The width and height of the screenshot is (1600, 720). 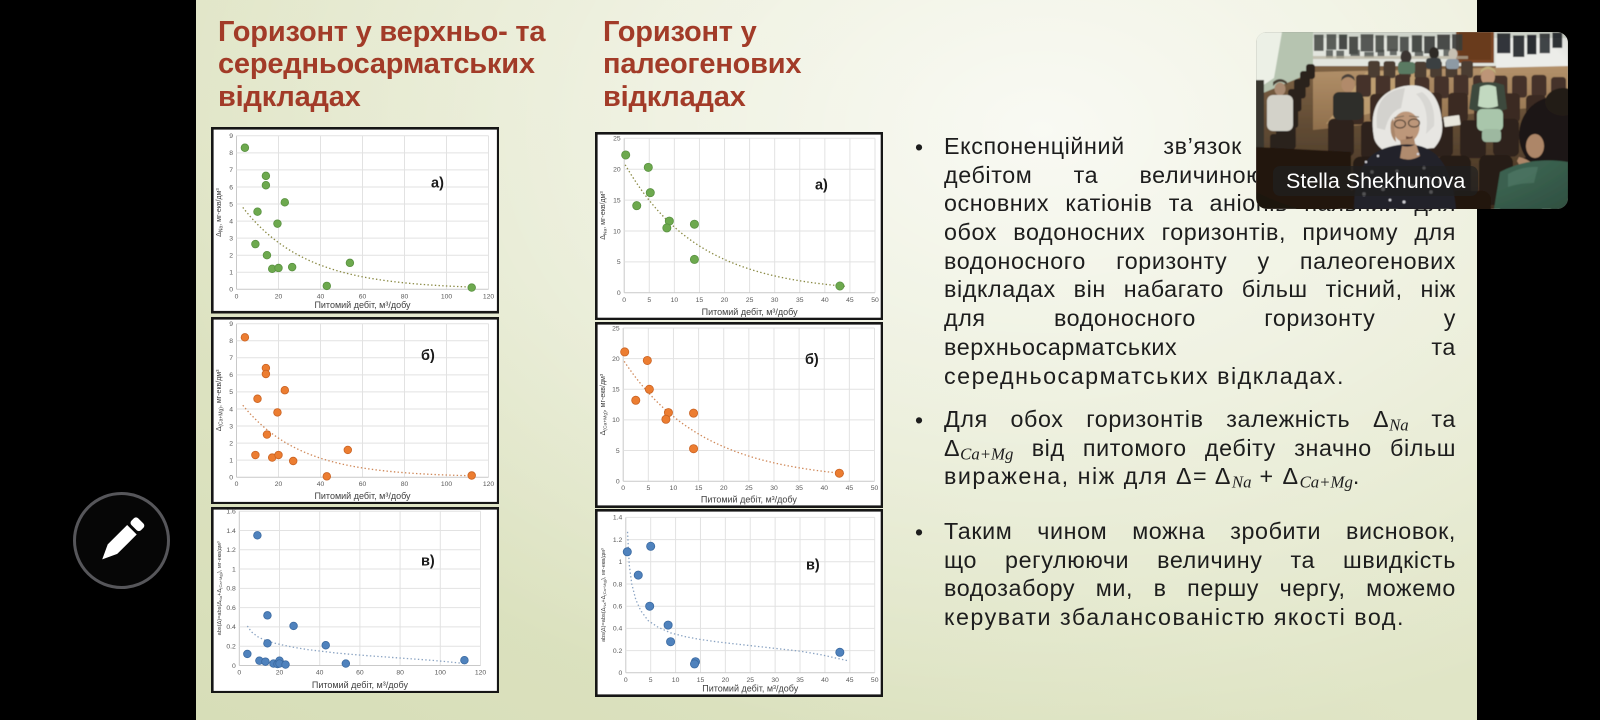 What do you see at coordinates (231, 646) in the screenshot?
I see `svg-text: 0.2` at bounding box center [231, 646].